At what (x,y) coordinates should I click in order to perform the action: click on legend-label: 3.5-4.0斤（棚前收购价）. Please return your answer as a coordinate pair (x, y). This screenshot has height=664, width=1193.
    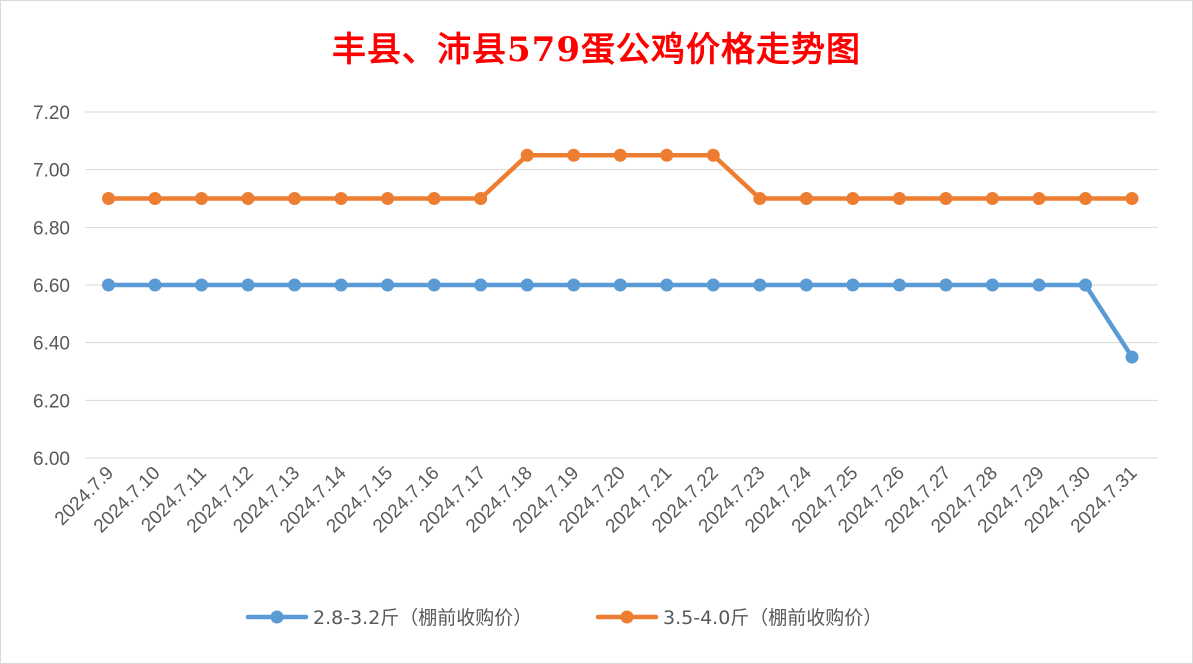
    Looking at the image, I should click on (772, 618).